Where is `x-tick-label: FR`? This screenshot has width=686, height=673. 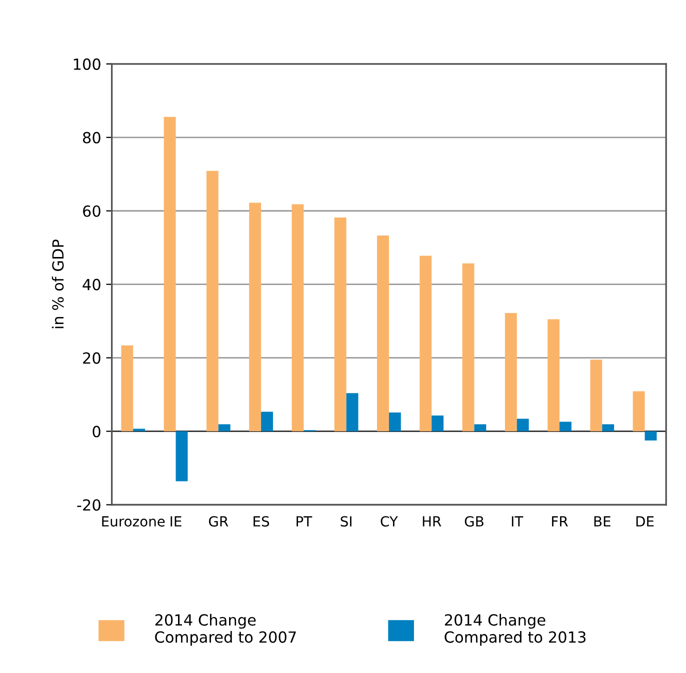
x-tick-label: FR is located at coordinates (560, 521).